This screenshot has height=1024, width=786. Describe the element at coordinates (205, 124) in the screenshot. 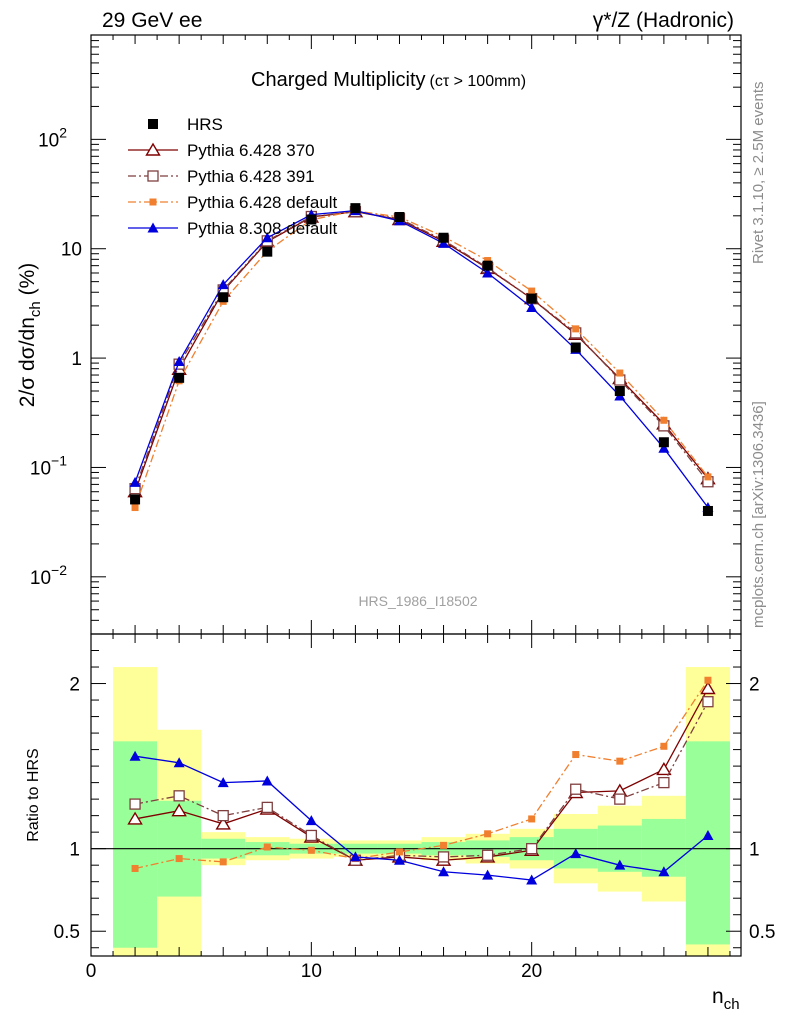

I see `legend-label: HRS` at that location.